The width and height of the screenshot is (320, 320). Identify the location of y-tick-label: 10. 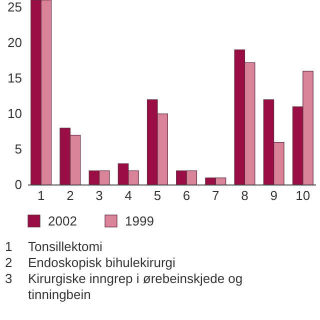
(15, 114).